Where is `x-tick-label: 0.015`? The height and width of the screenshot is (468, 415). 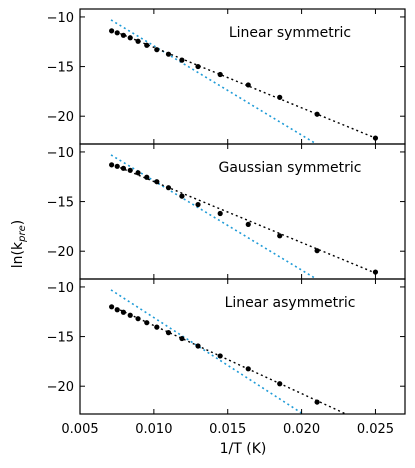
x-tick-label: 0.015 is located at coordinates (227, 429).